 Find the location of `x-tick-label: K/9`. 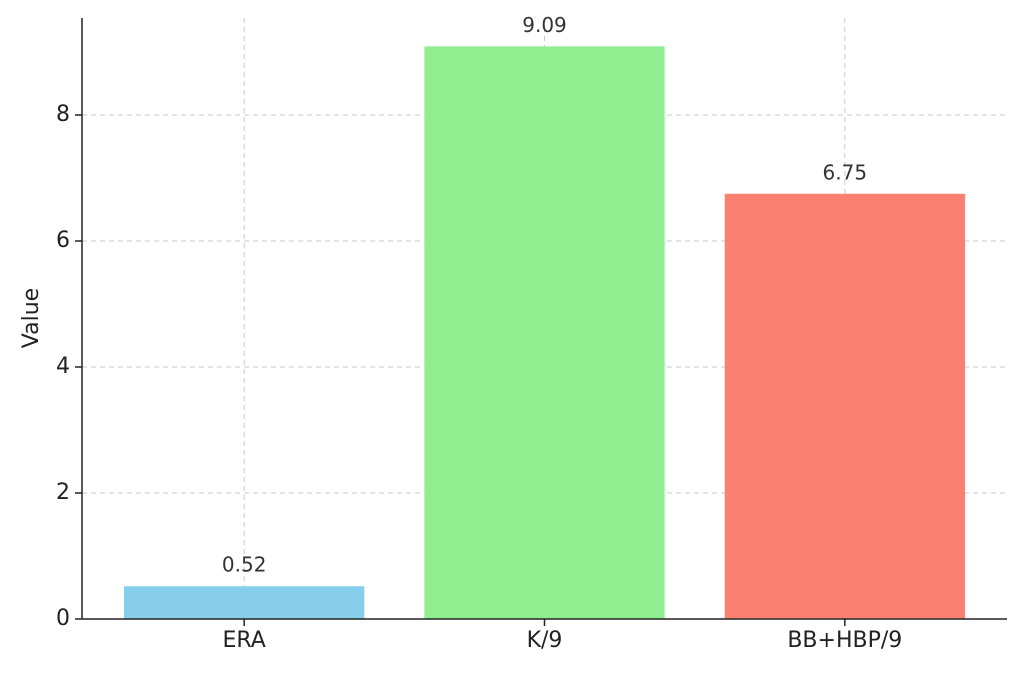

x-tick-label: K/9 is located at coordinates (545, 640).